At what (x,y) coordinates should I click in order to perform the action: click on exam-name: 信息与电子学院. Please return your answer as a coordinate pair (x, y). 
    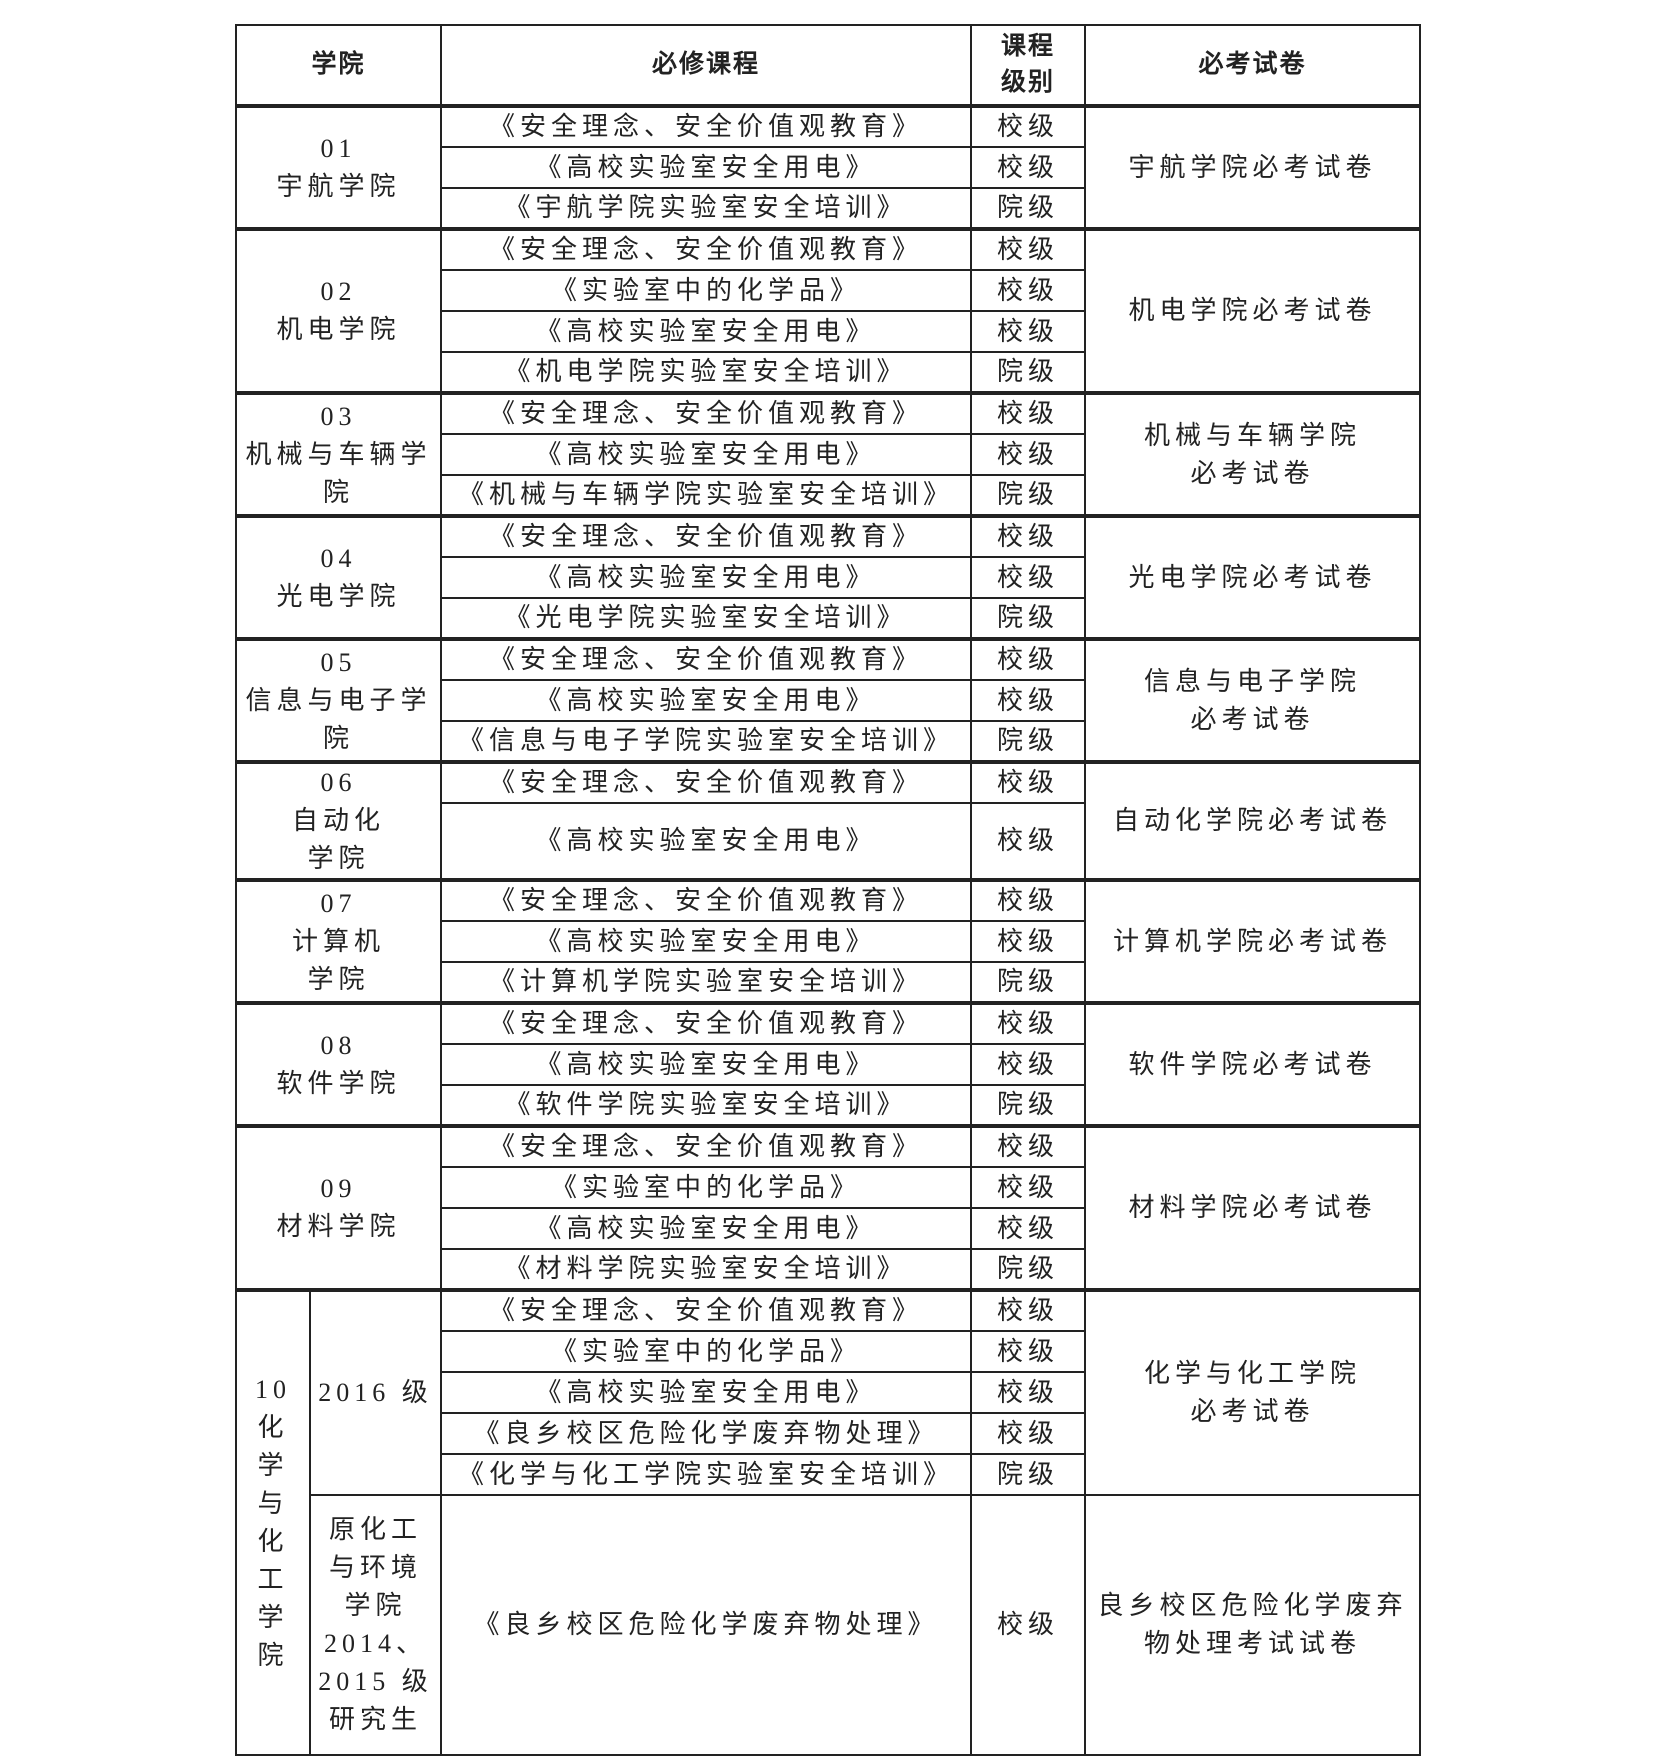
    Looking at the image, I should click on (1253, 681).